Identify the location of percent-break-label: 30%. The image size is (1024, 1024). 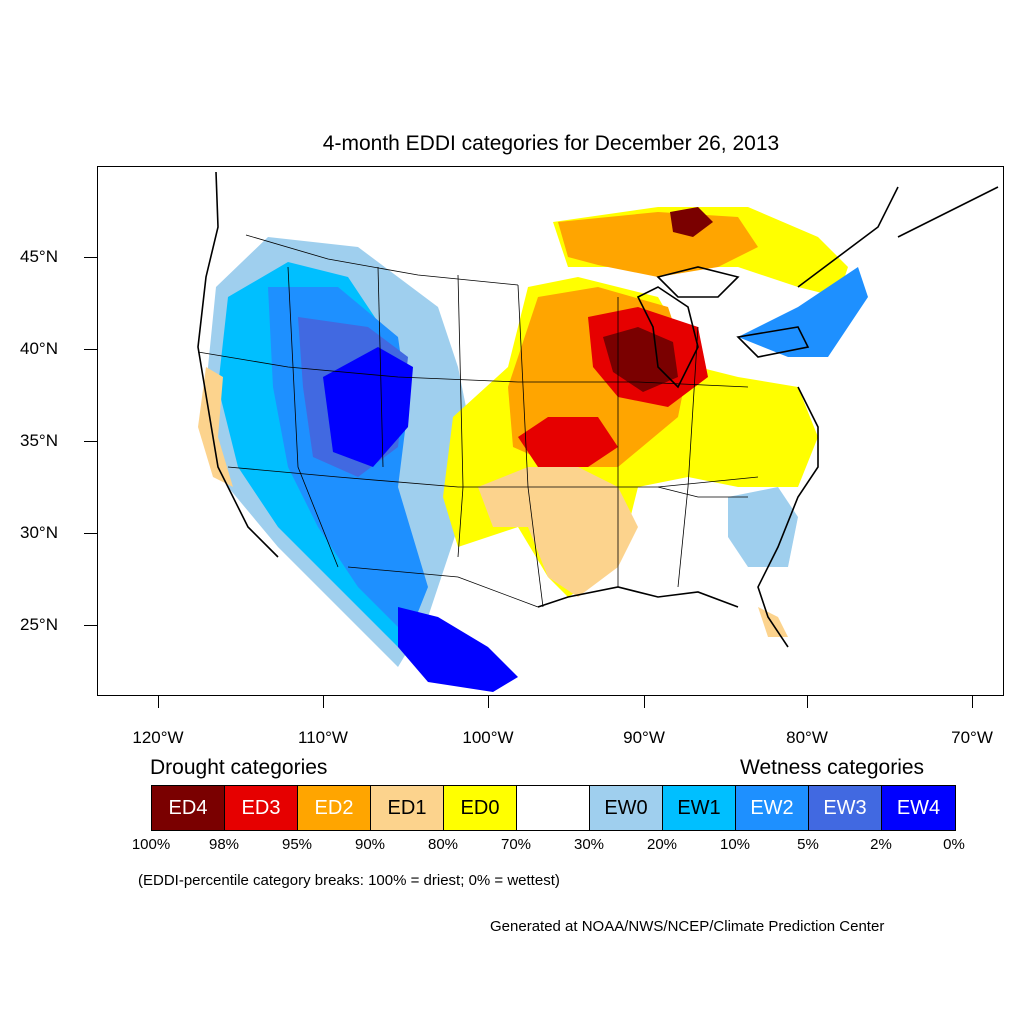
(589, 844).